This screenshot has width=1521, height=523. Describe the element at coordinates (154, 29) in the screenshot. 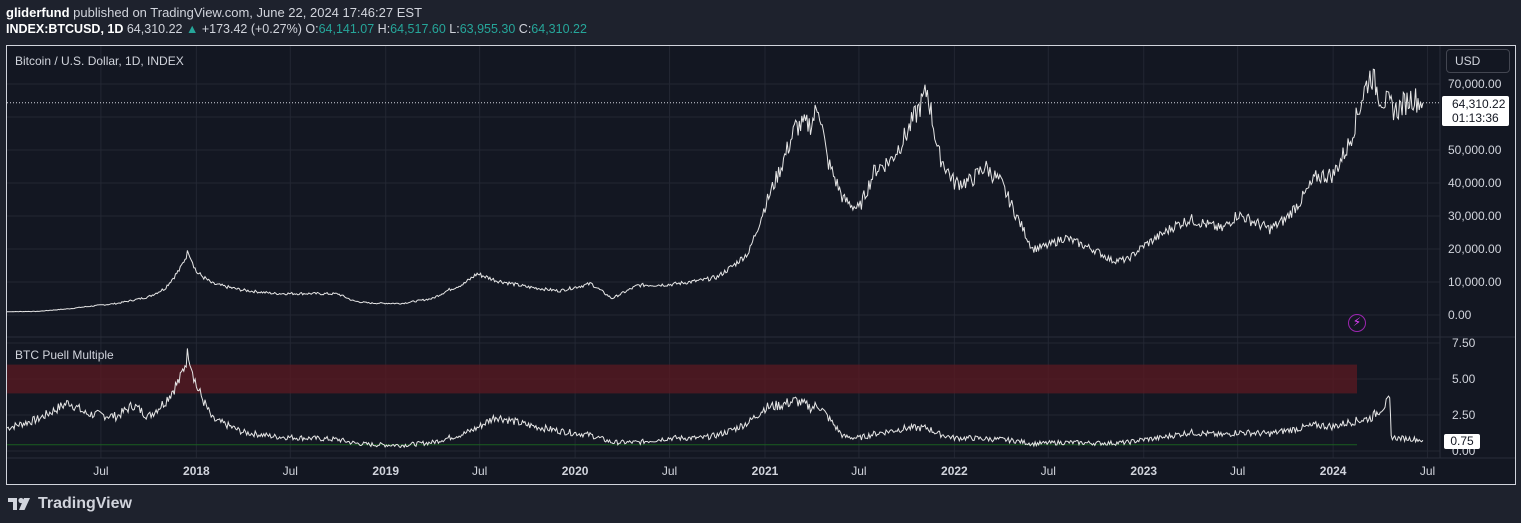

I see `last-price: 64,310.22` at that location.